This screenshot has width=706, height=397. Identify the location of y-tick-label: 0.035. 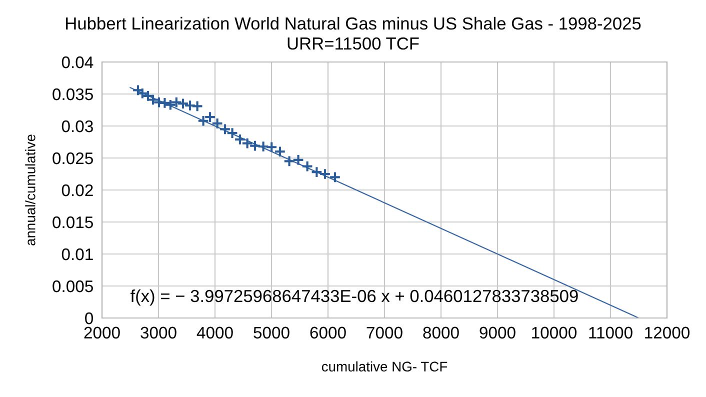
(72, 94).